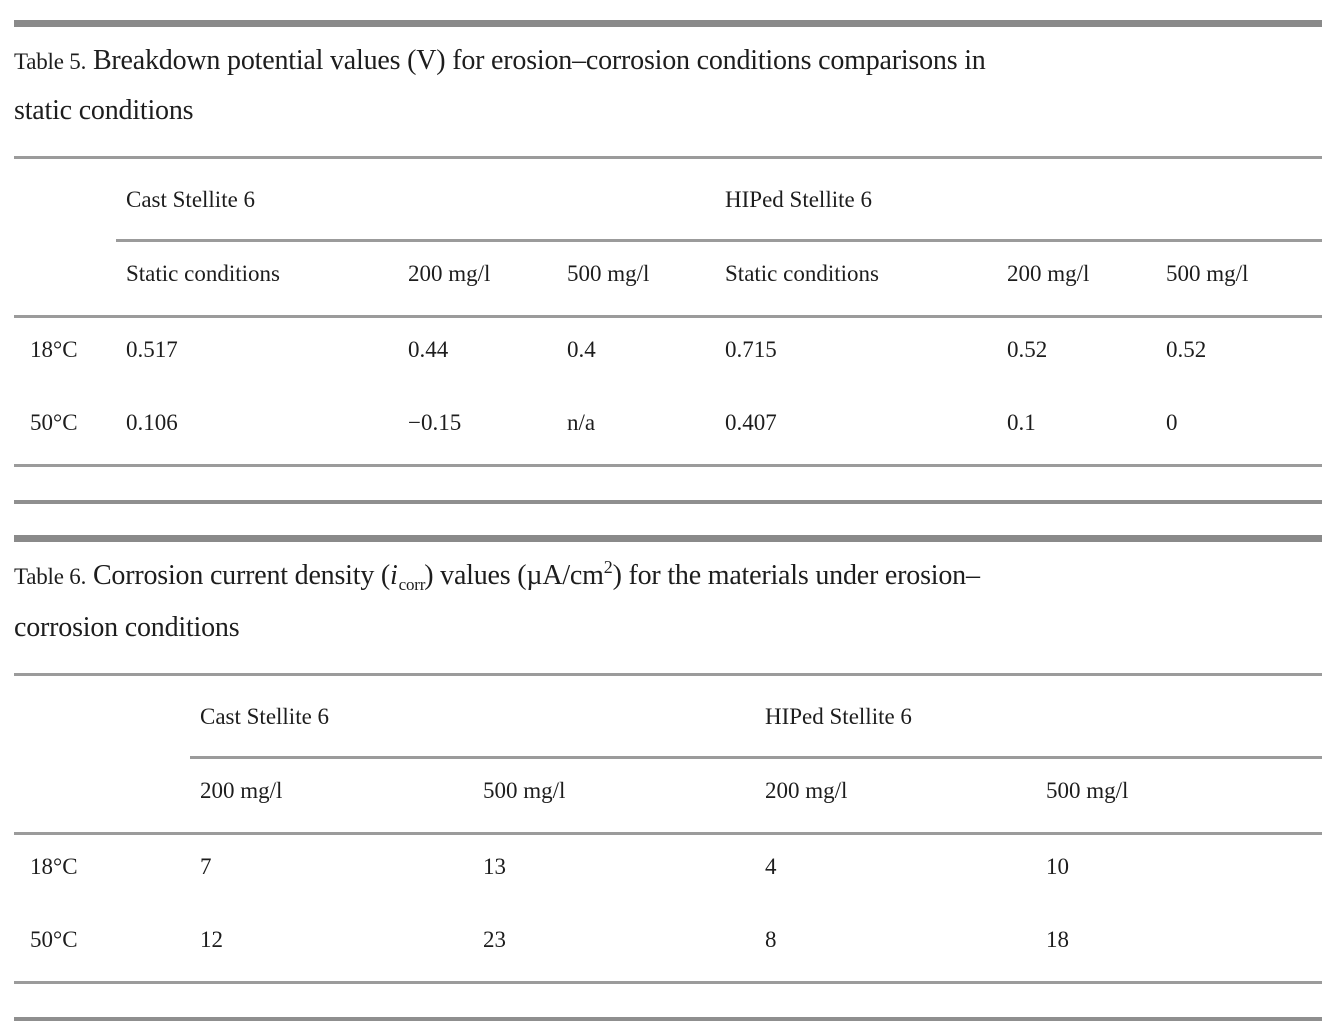 This screenshot has height=1032, width=1336. What do you see at coordinates (1019, 199) in the screenshot?
I see `table5-group-hiped: HIPed Stellite 6` at bounding box center [1019, 199].